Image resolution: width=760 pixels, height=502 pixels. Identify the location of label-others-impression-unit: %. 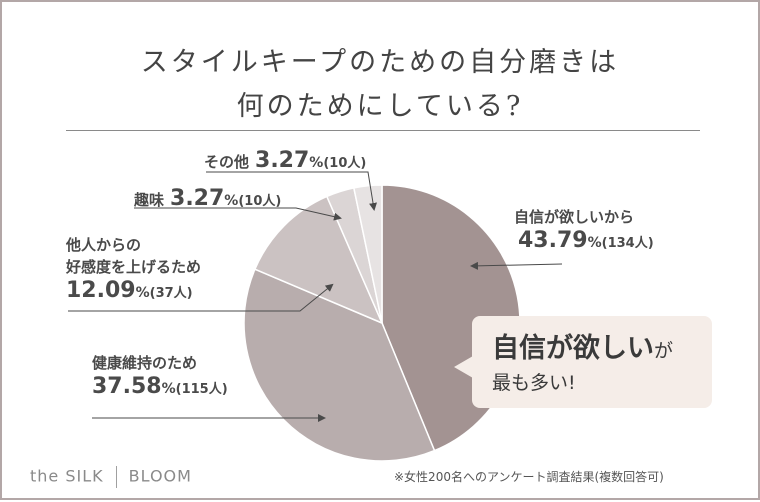
(142, 293).